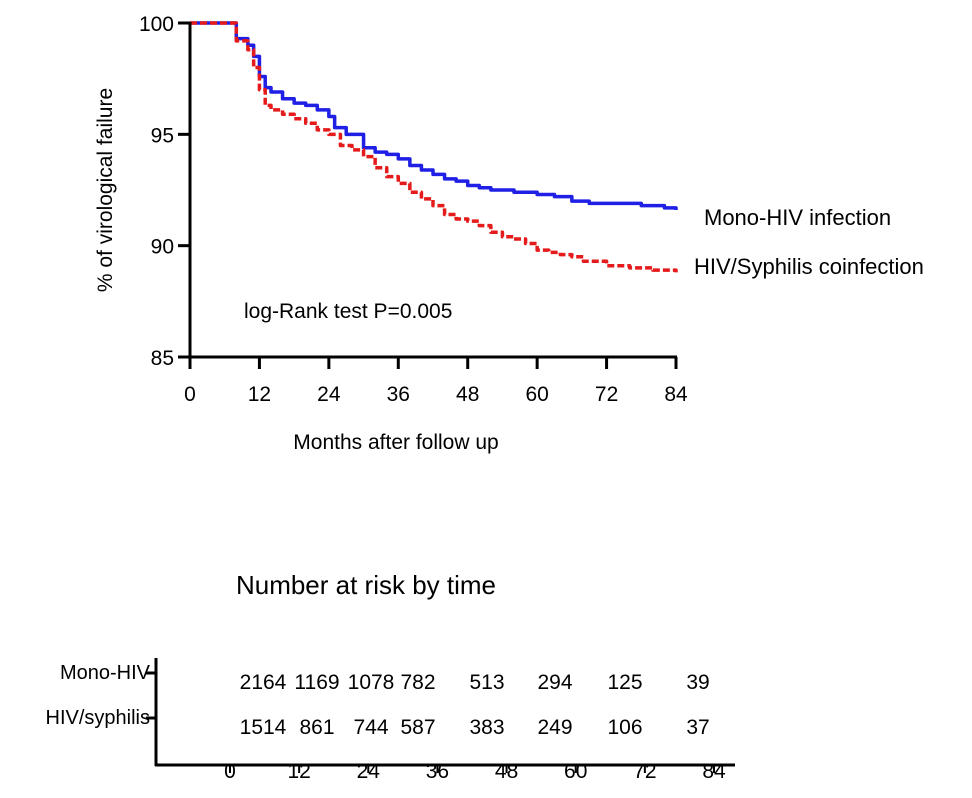 The width and height of the screenshot is (972, 798). What do you see at coordinates (366, 585) in the screenshot?
I see `risk-table-title: Number at risk by time` at bounding box center [366, 585].